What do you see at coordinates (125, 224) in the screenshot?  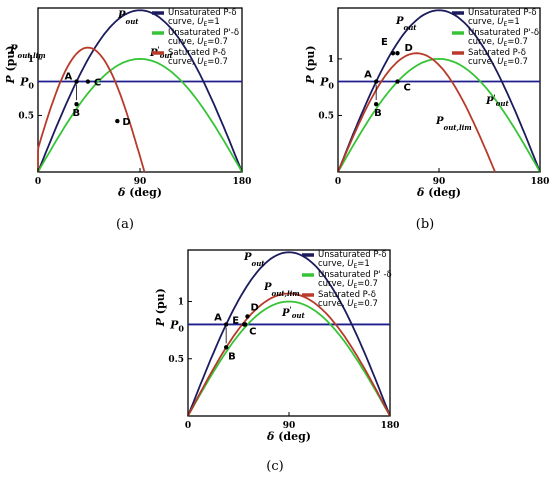 I see `panel-caption: (a)` at bounding box center [125, 224].